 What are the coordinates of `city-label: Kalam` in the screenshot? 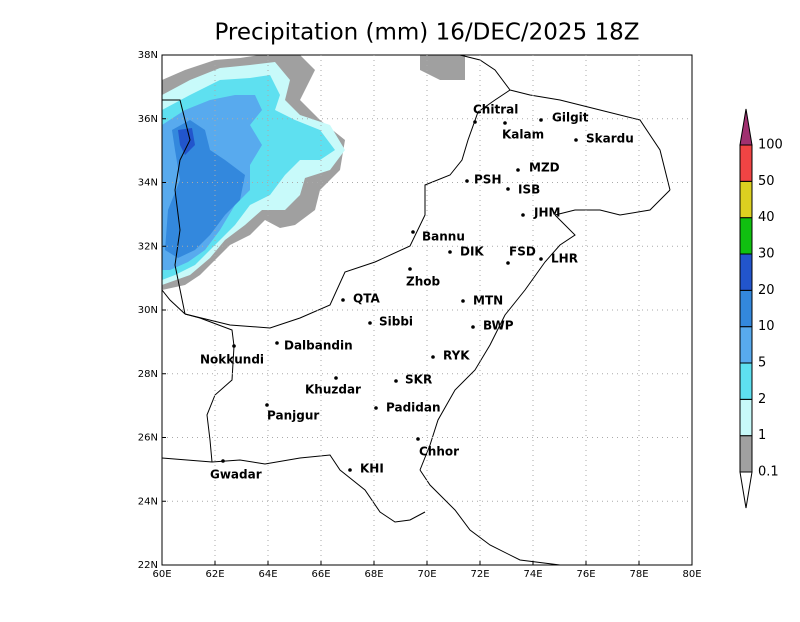 It's located at (523, 135).